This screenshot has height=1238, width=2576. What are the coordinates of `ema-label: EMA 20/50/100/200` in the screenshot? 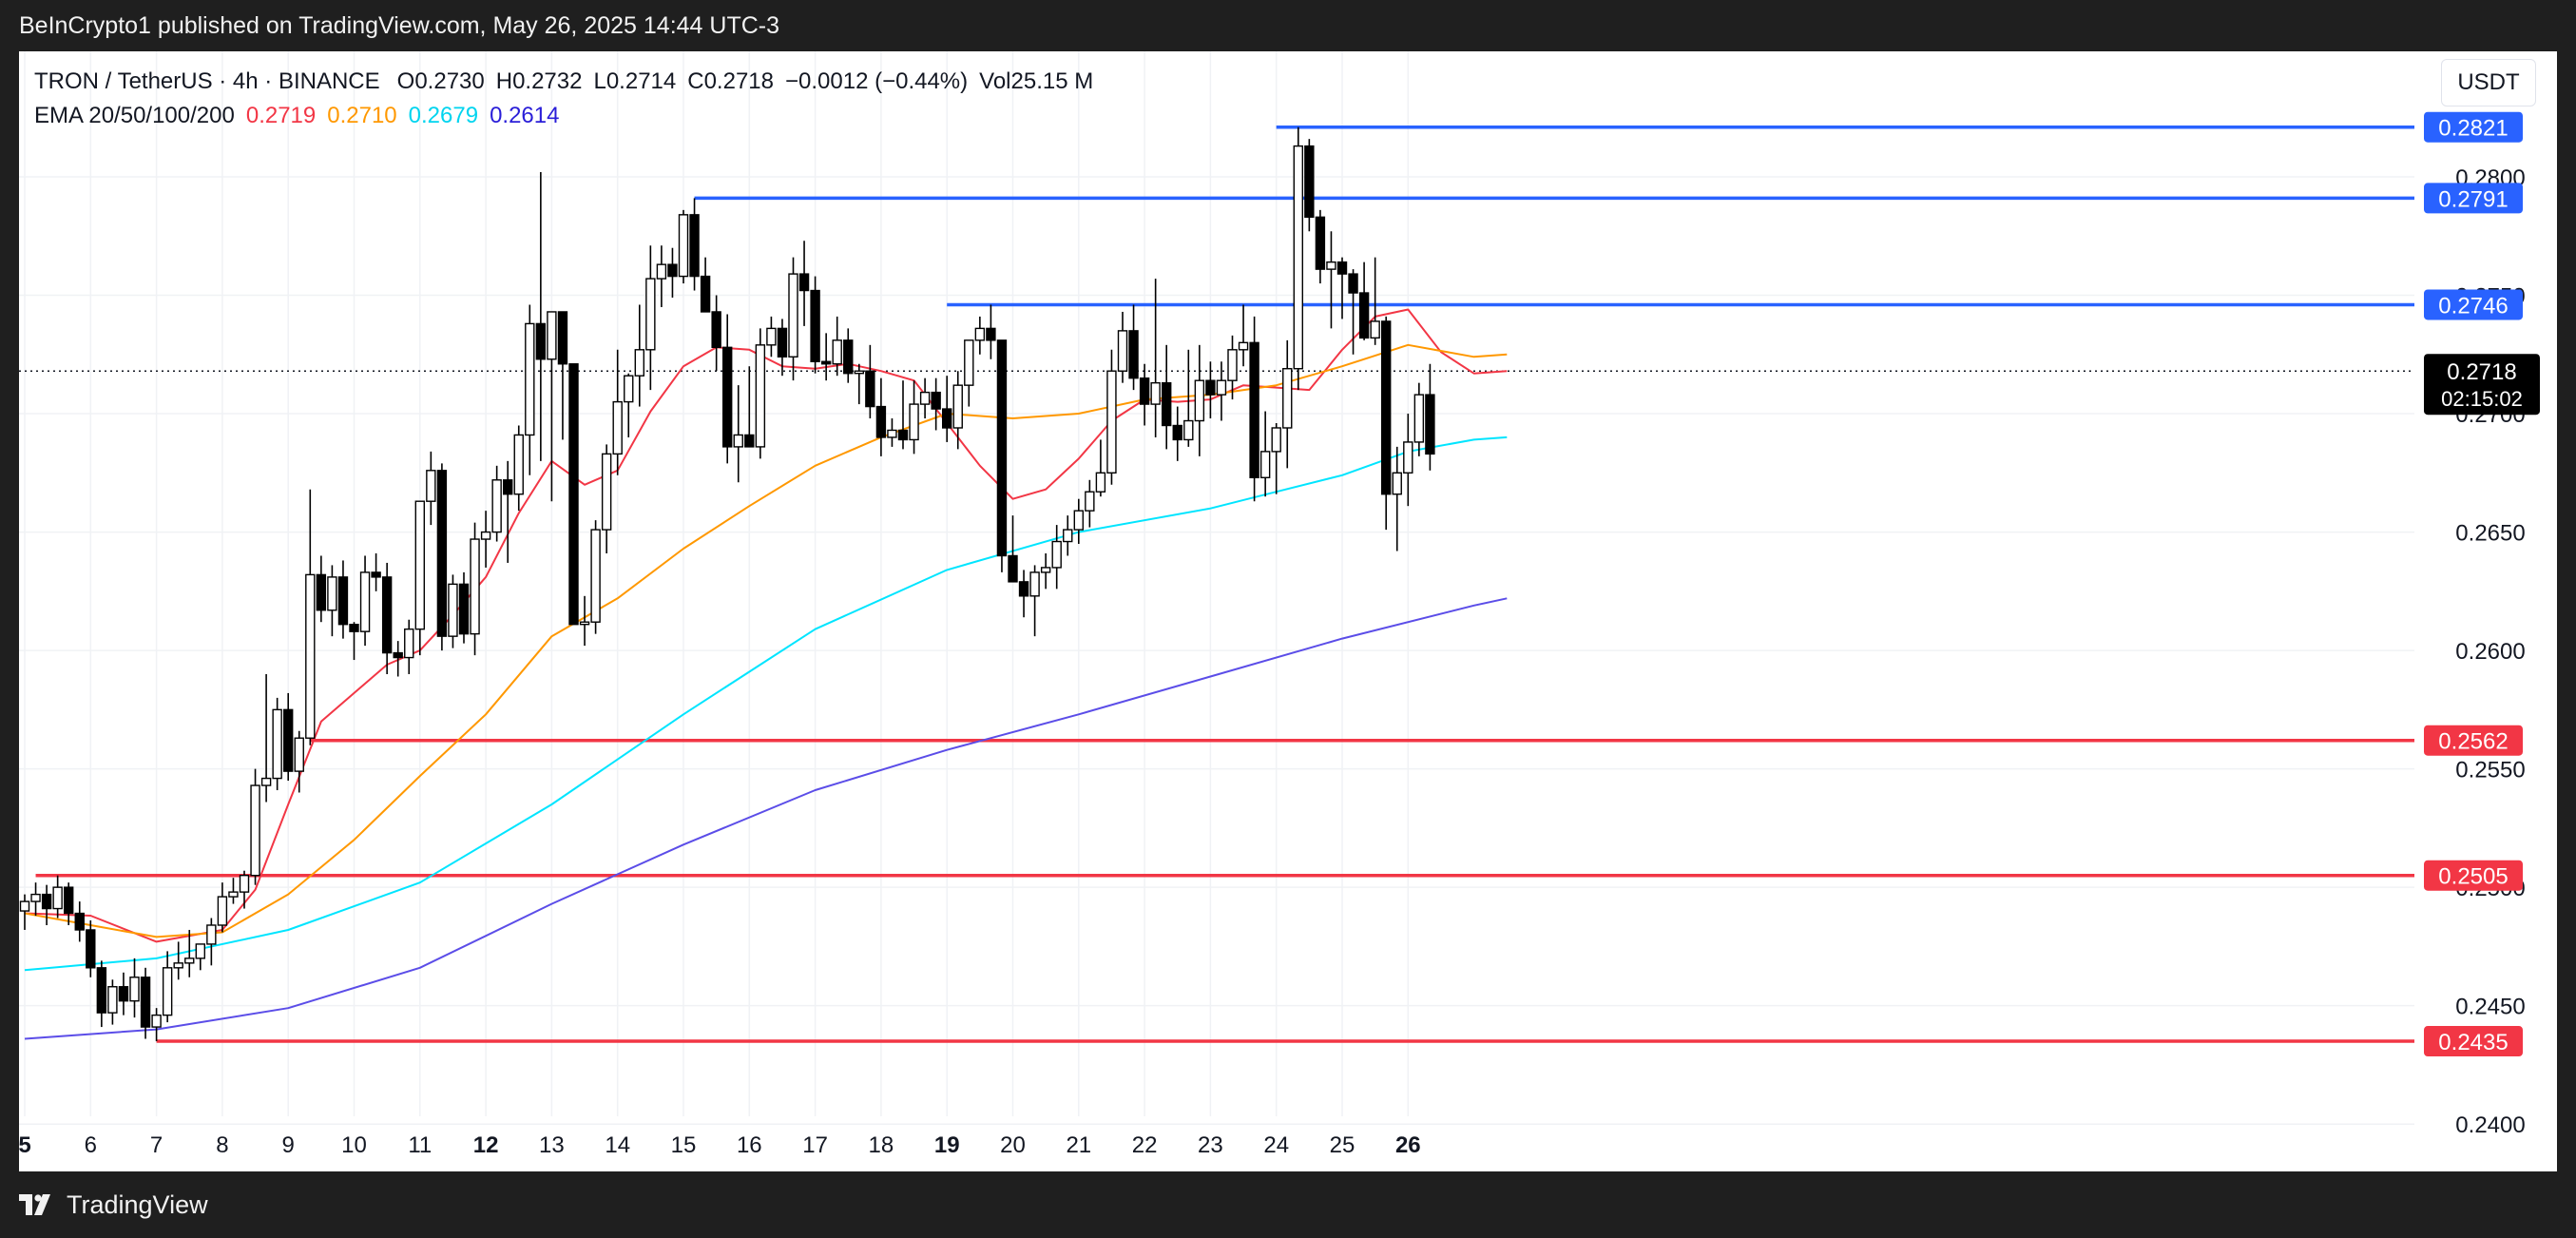 It's located at (134, 115).